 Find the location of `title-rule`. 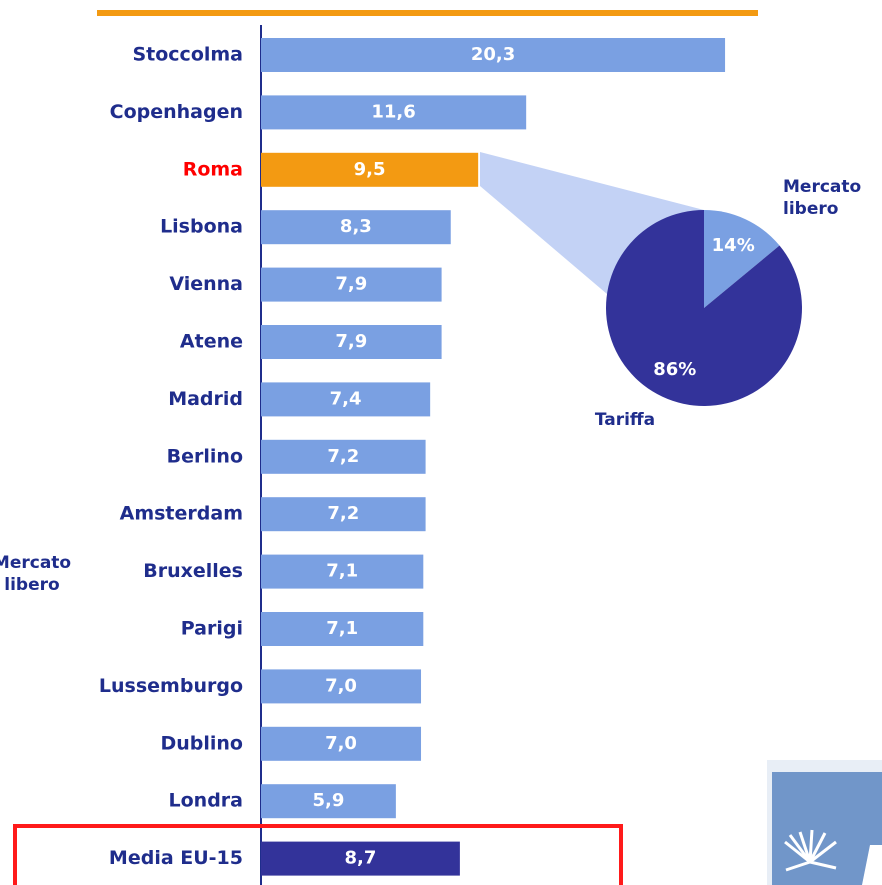

title-rule is located at coordinates (427, 13).